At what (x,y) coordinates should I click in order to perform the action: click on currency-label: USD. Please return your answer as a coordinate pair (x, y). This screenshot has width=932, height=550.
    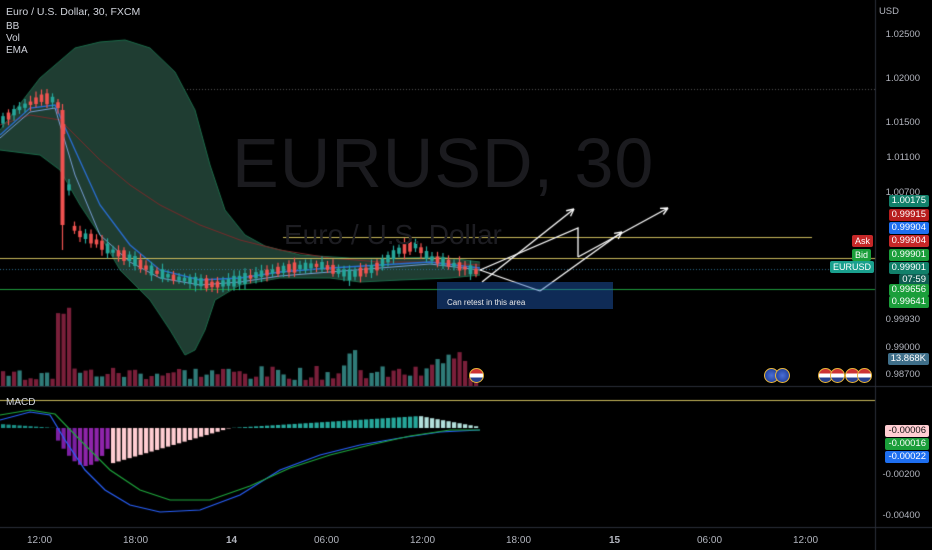
    Looking at the image, I should click on (888, 11).